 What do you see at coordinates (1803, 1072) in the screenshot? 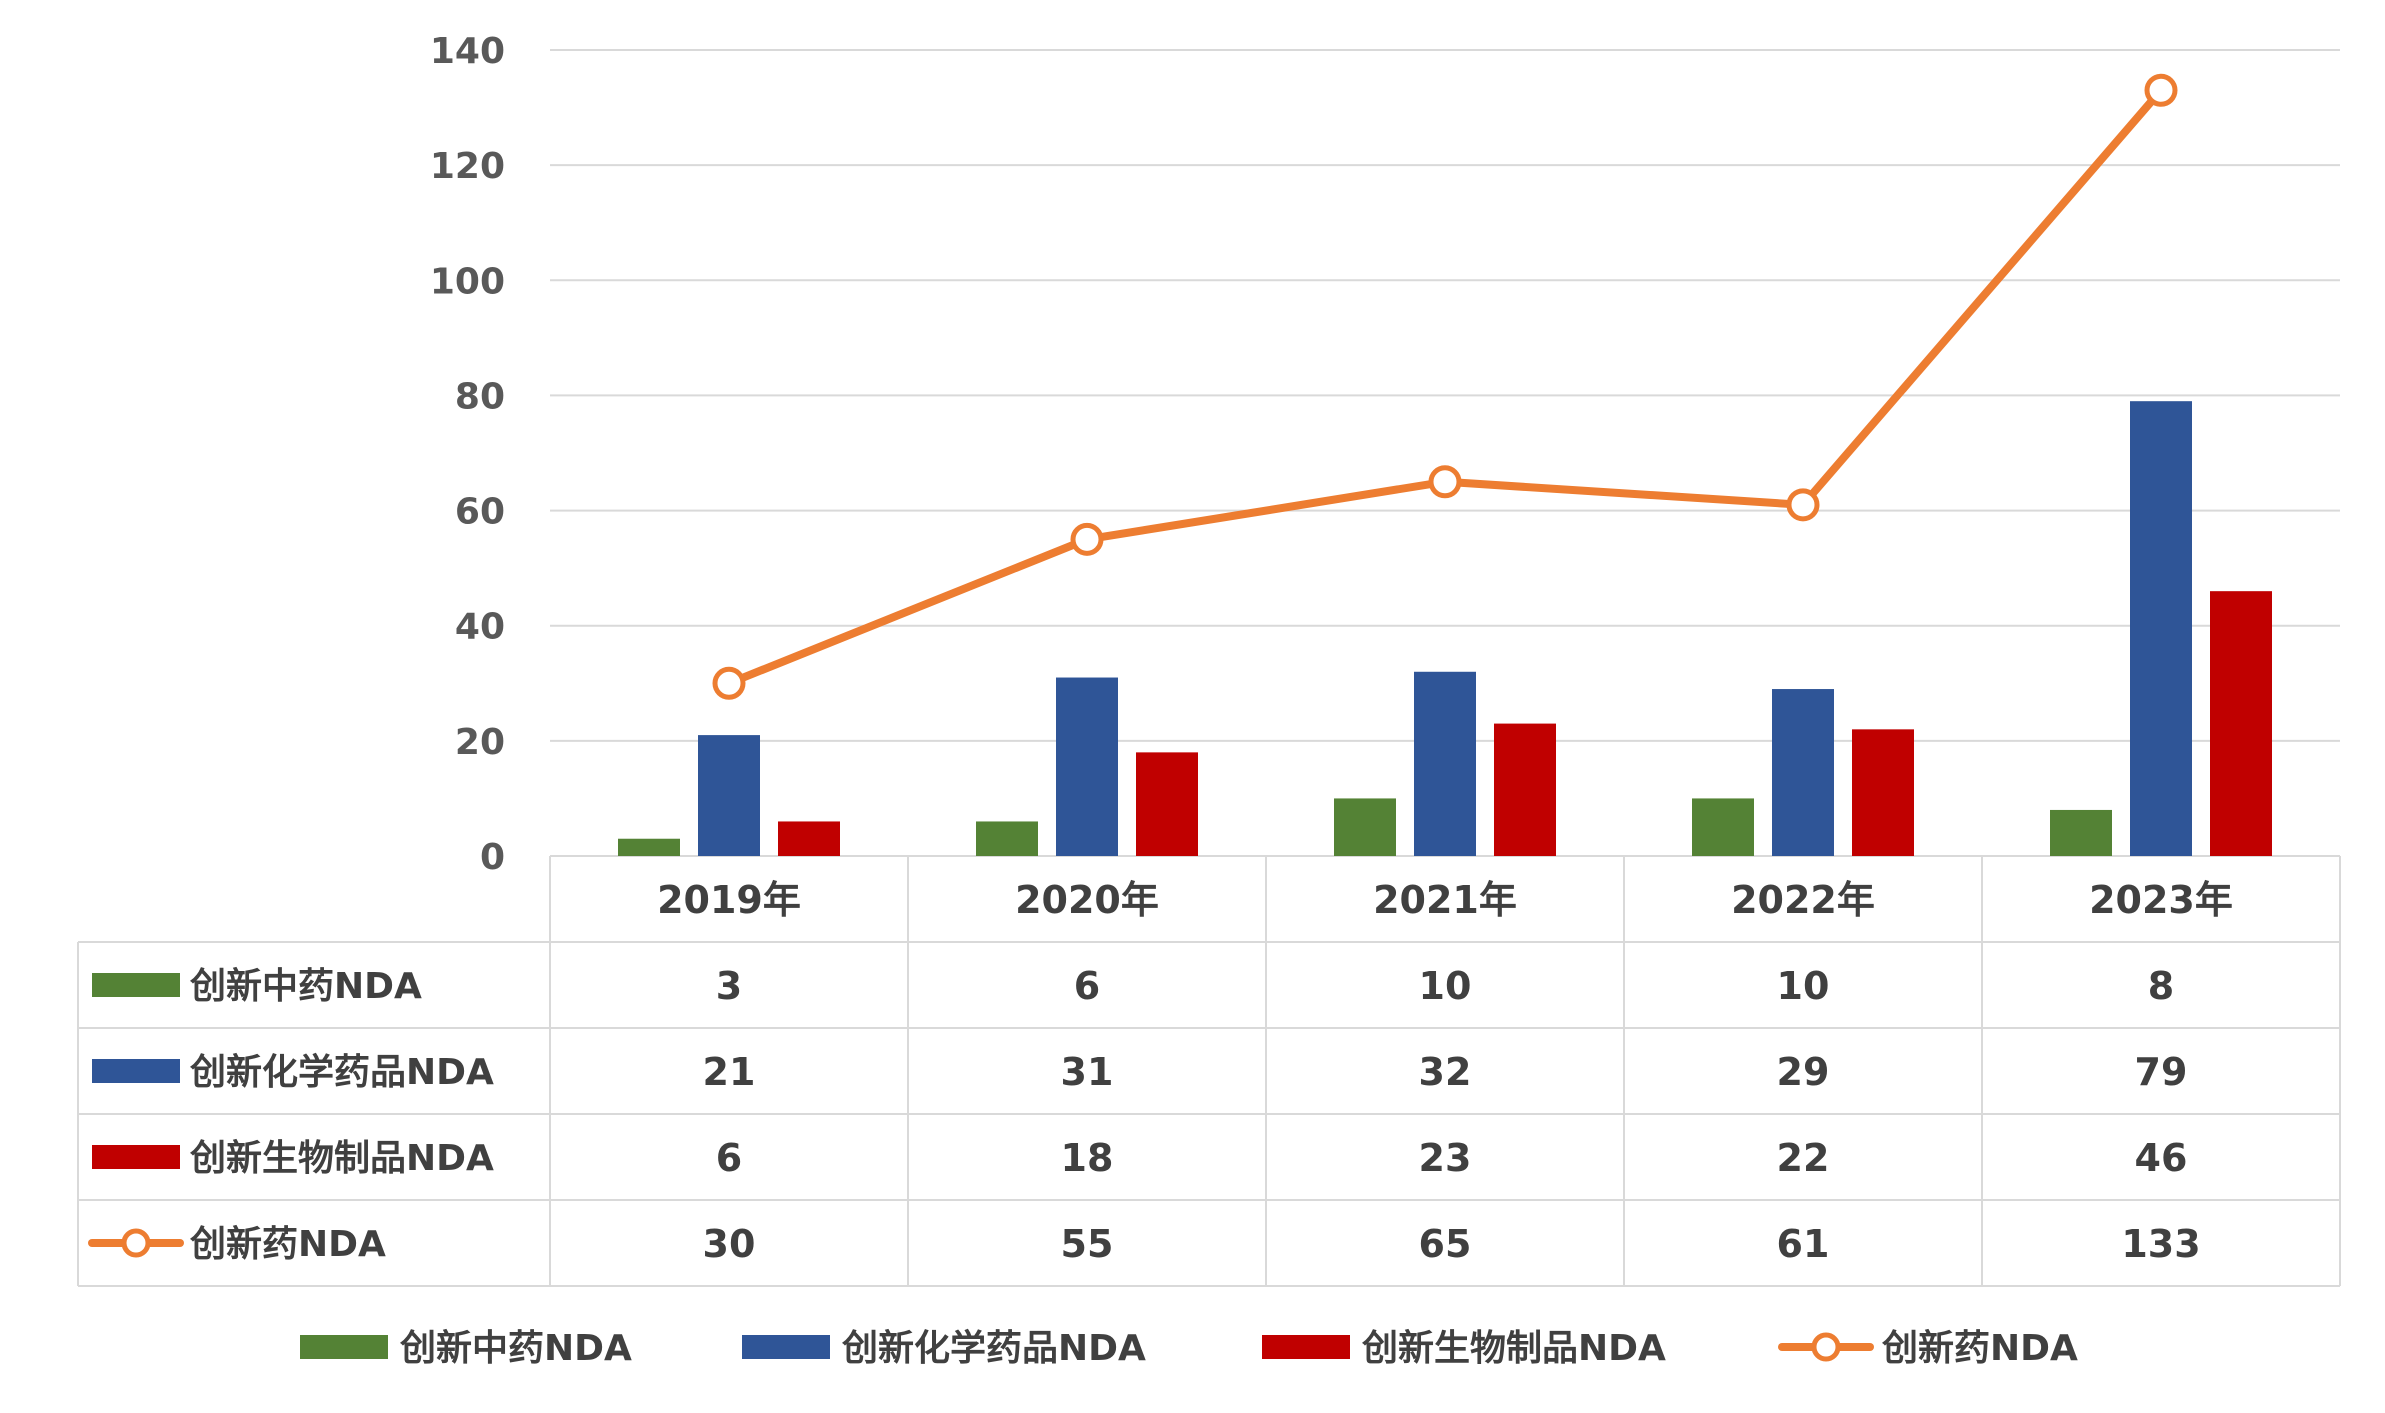
I see `table-cell-value: 29` at bounding box center [1803, 1072].